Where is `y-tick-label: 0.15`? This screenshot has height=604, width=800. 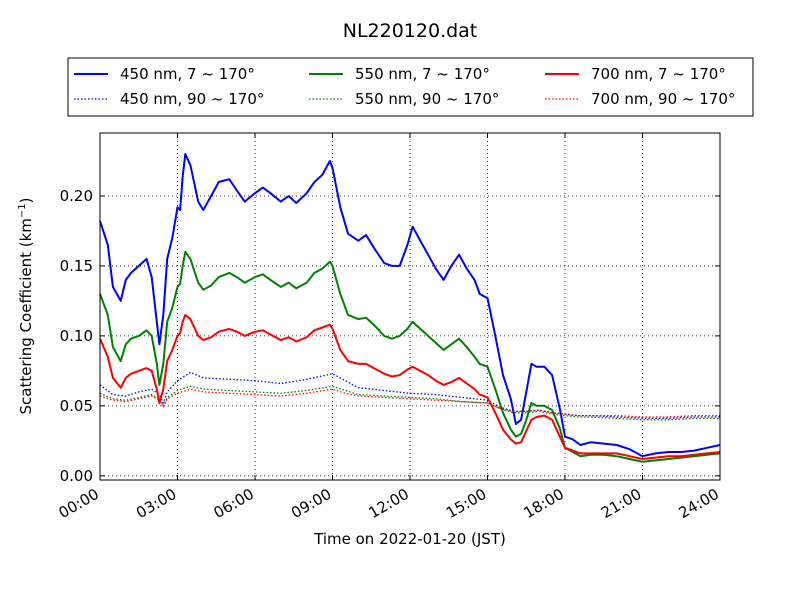
y-tick-label: 0.15 is located at coordinates (76, 266).